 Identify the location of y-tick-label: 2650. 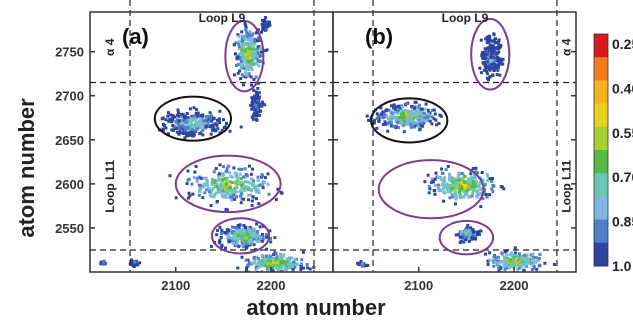
(69, 140).